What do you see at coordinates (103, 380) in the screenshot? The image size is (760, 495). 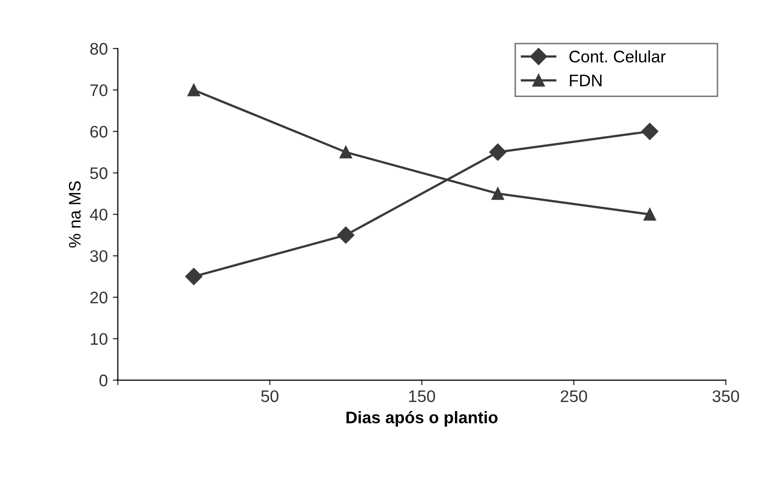 I see `y-tick-label: 0` at bounding box center [103, 380].